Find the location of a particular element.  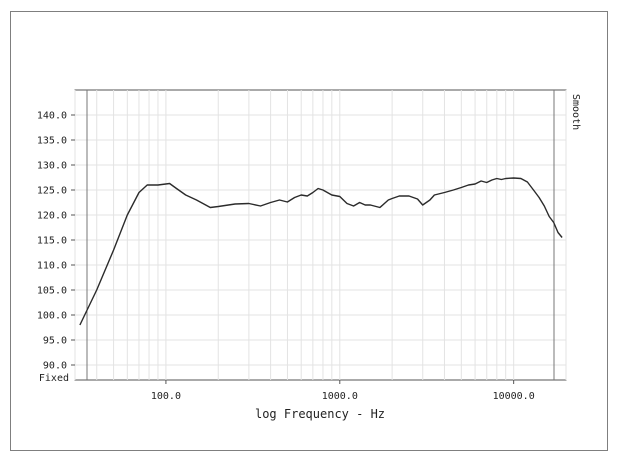

y-tick-label: 105.0 is located at coordinates (52, 291).